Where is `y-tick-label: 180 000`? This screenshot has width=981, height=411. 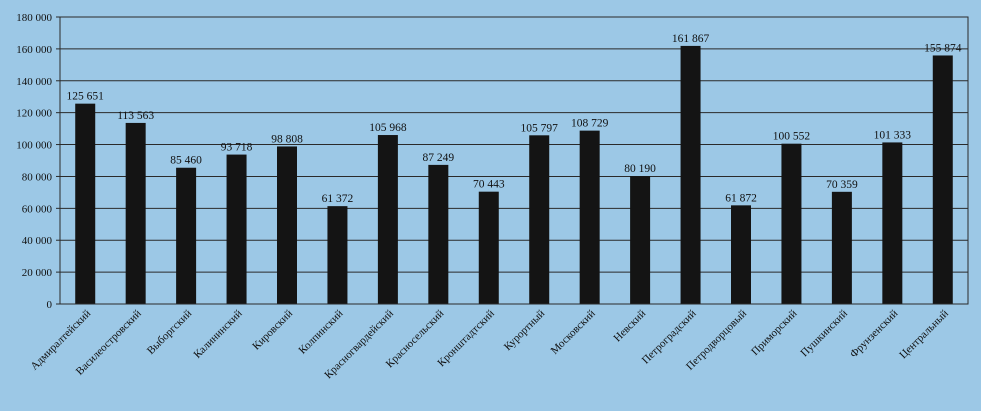 y-tick-label: 180 000 is located at coordinates (34, 18).